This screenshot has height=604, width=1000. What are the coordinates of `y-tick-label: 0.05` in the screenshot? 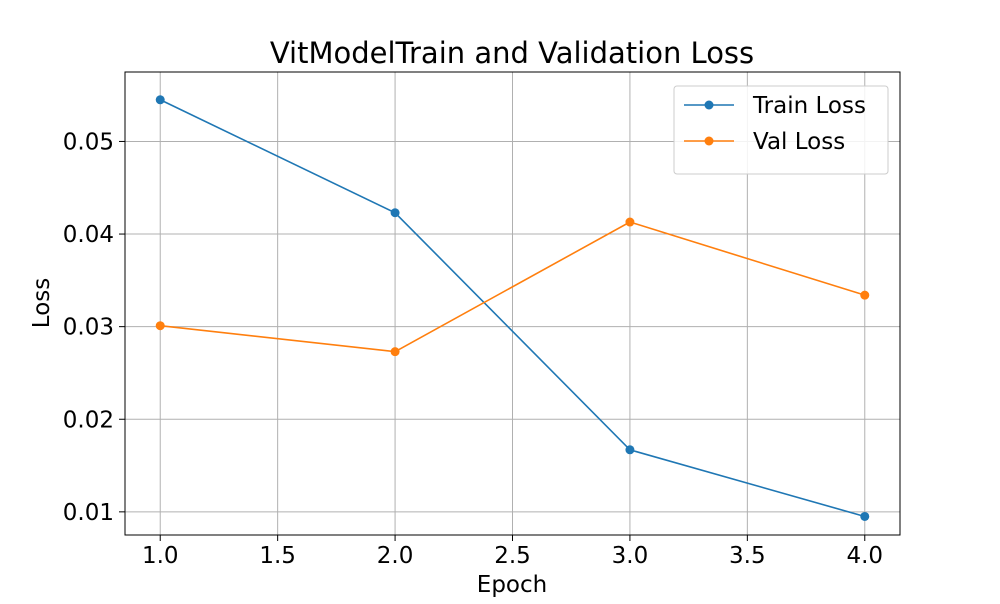 It's located at (88, 142).